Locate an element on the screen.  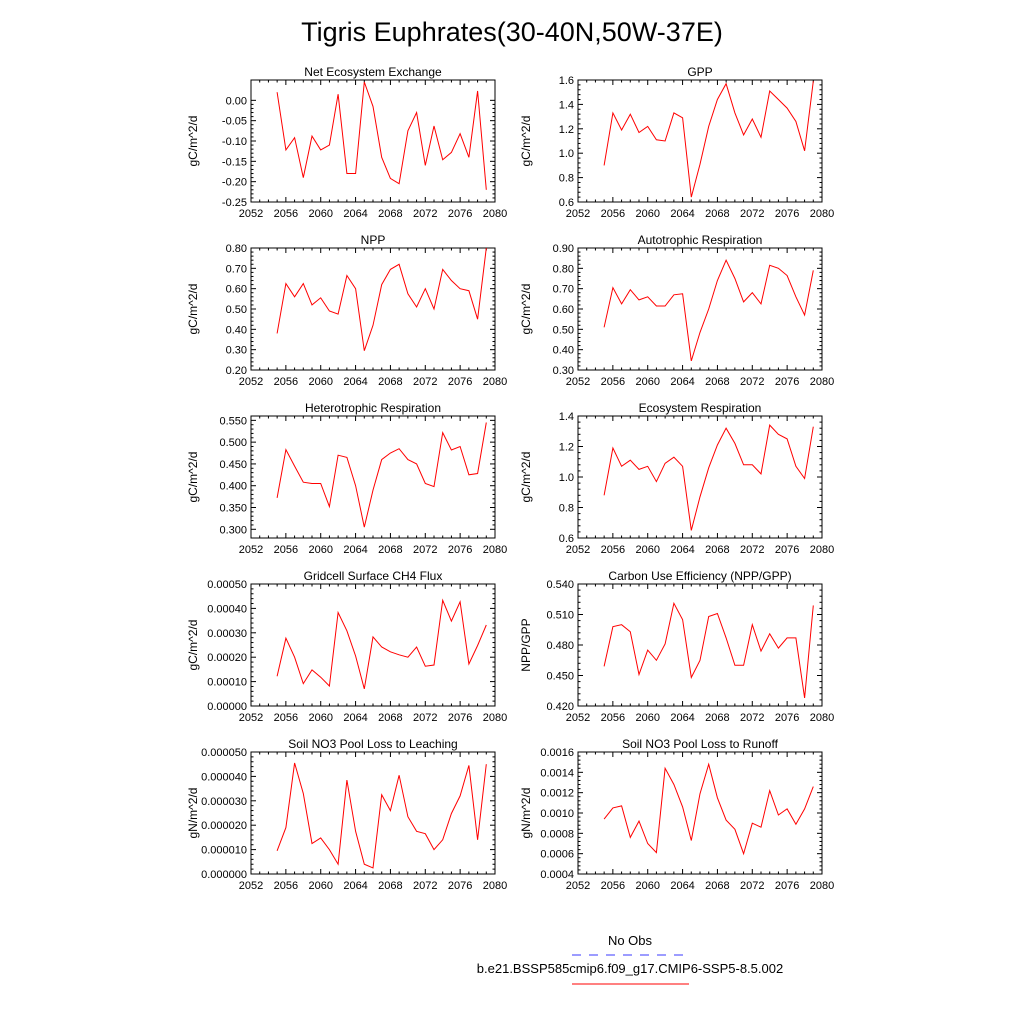
y-tick-label: 0.00 is located at coordinates (236, 101).